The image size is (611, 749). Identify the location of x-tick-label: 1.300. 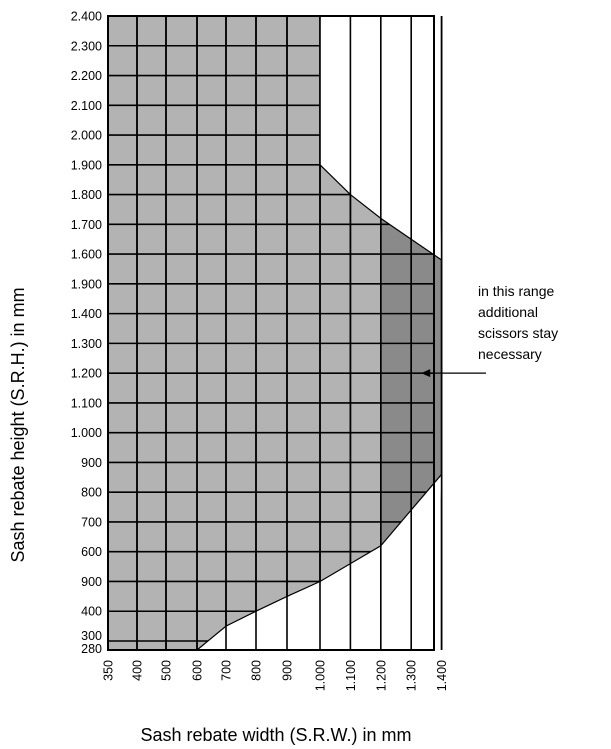
(412, 675).